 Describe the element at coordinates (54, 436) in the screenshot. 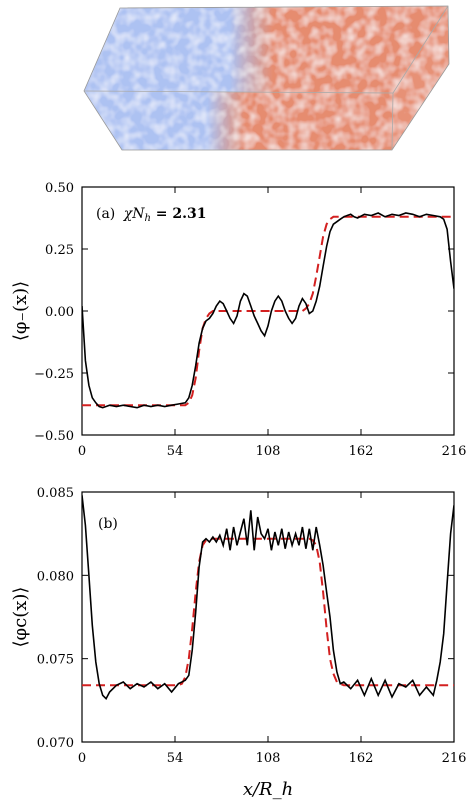

I see `y-tick-label-a: −0.50` at that location.